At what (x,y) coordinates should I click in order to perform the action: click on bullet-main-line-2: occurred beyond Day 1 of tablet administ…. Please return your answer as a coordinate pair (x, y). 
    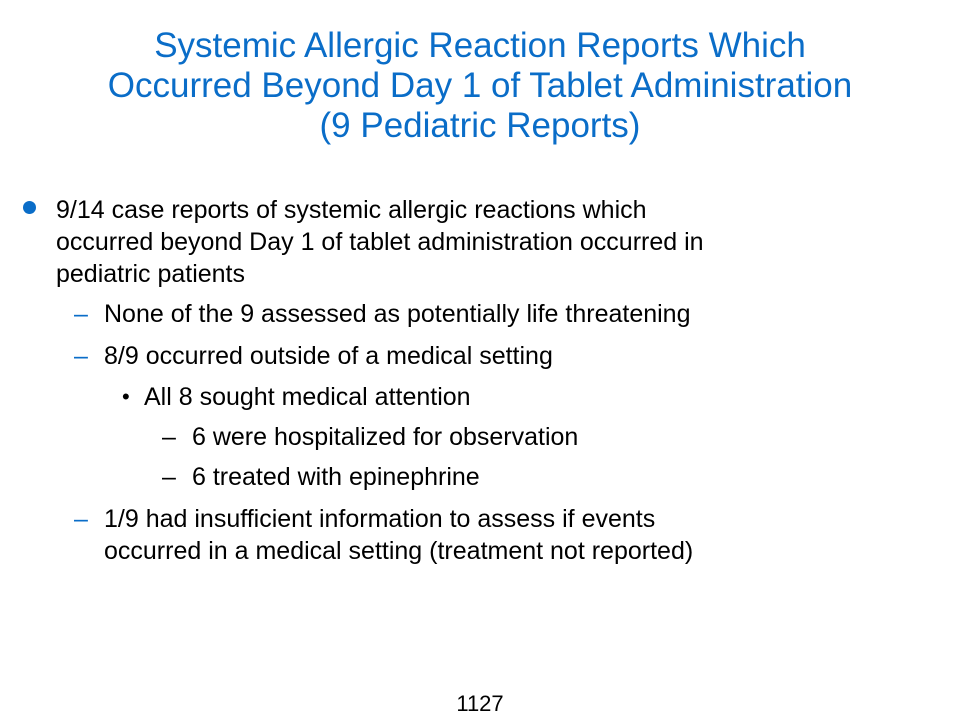
    Looking at the image, I should click on (380, 242).